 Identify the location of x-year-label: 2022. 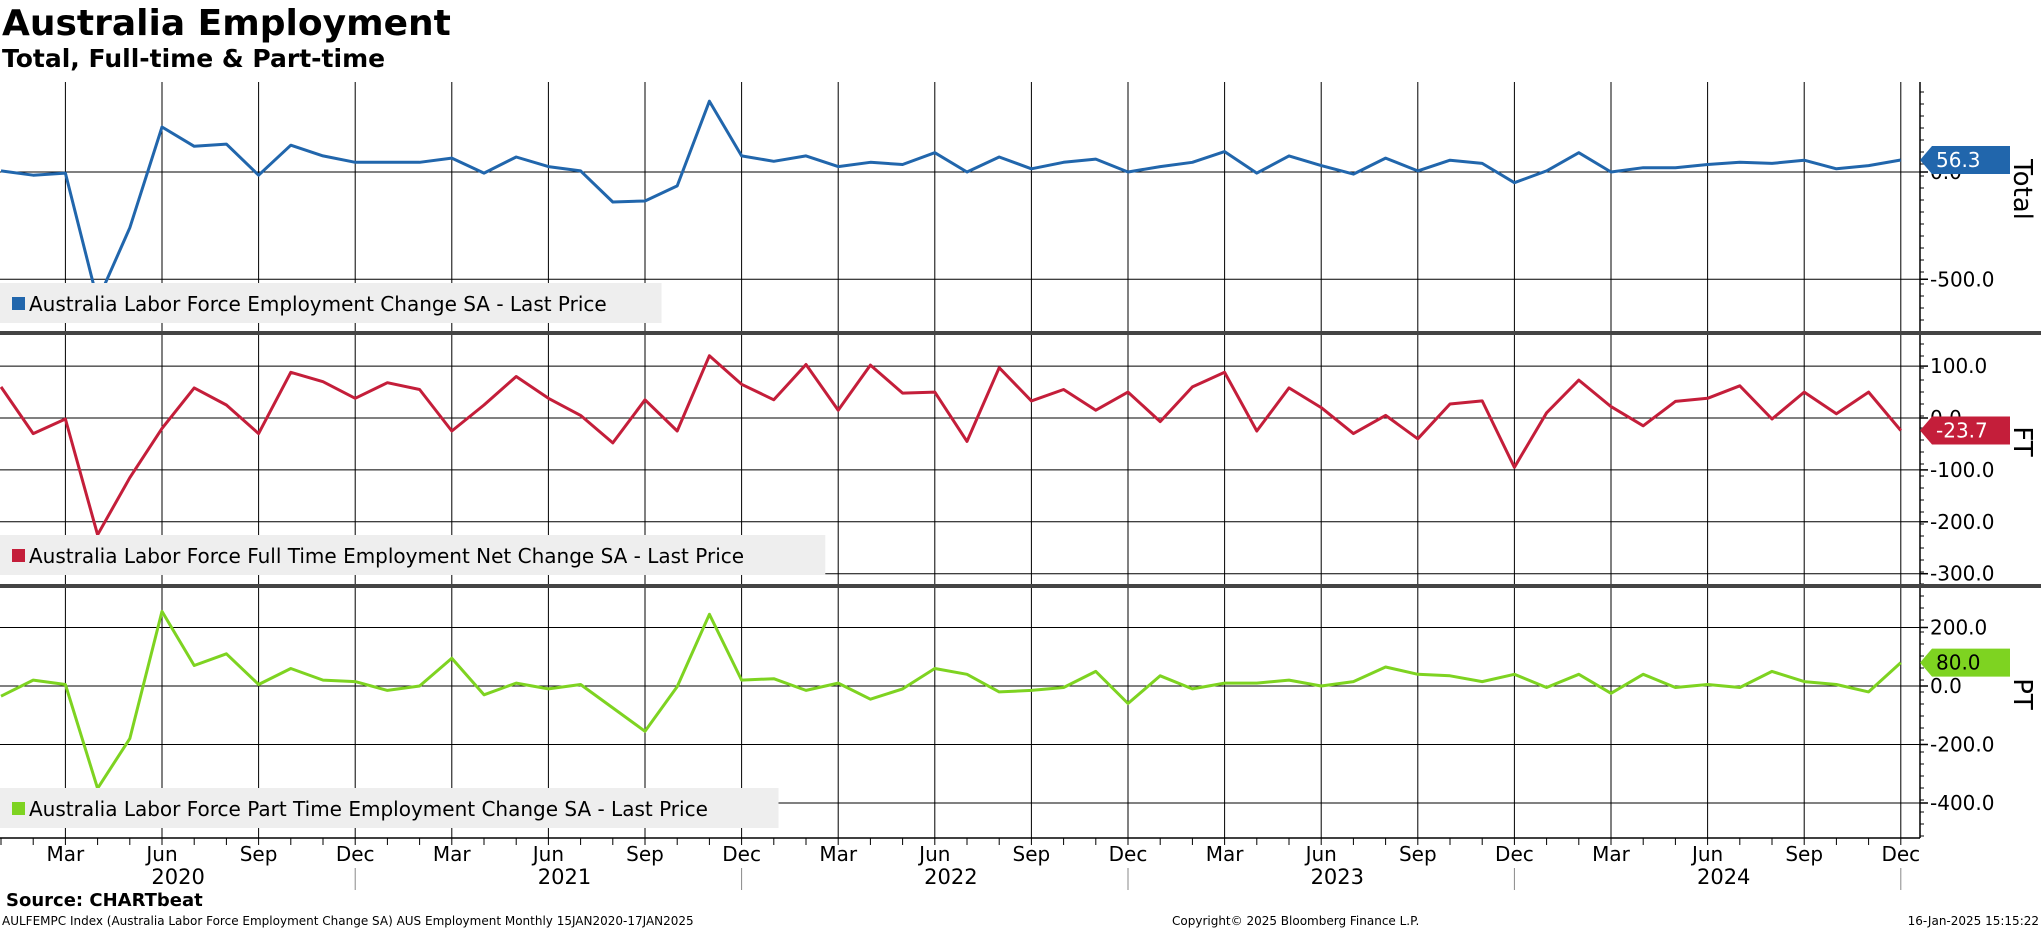
(950, 877).